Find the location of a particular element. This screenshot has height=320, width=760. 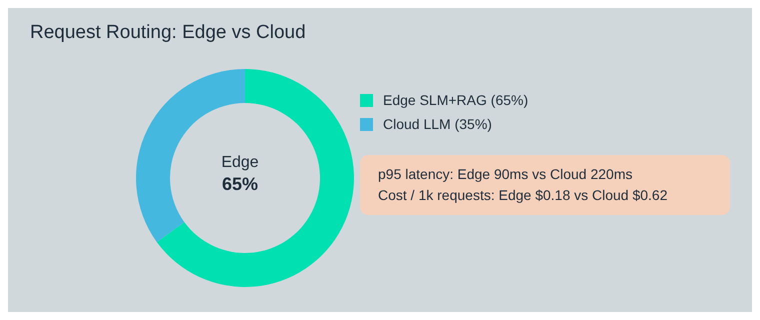

legend-label: Cloud LLM (35%) is located at coordinates (437, 124).